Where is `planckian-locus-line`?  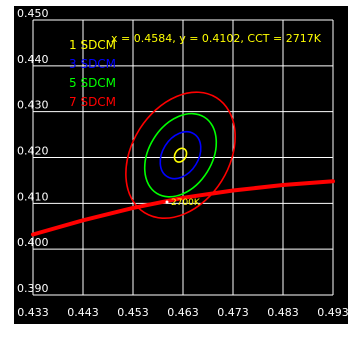 planckian-locus-line is located at coordinates (183, 208).